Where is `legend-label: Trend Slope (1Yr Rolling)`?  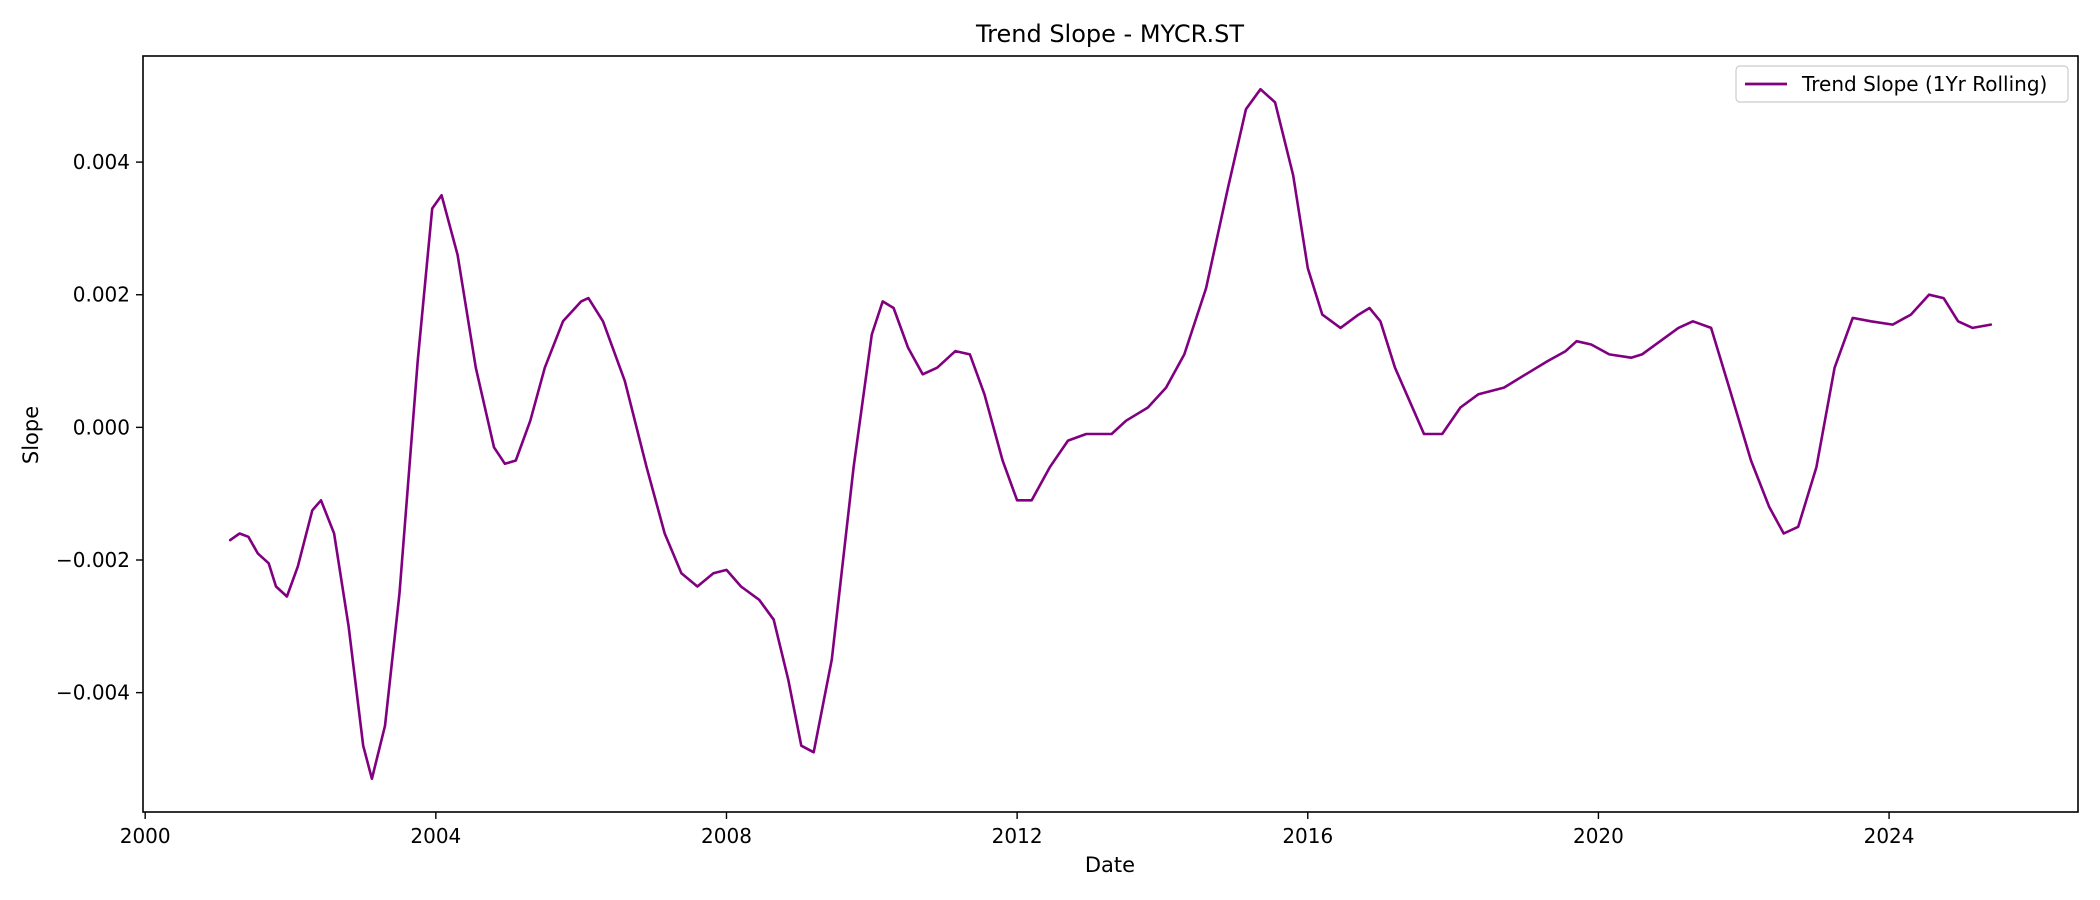
legend-label: Trend Slope (1Yr Rolling) is located at coordinates (1924, 84).